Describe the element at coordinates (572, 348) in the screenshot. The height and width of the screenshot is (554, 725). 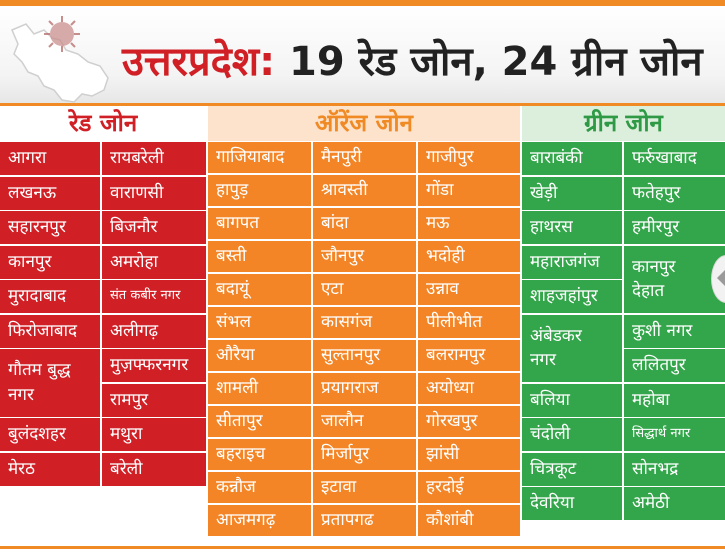
I see `green-zone-district: अंबेडकर नगर` at that location.